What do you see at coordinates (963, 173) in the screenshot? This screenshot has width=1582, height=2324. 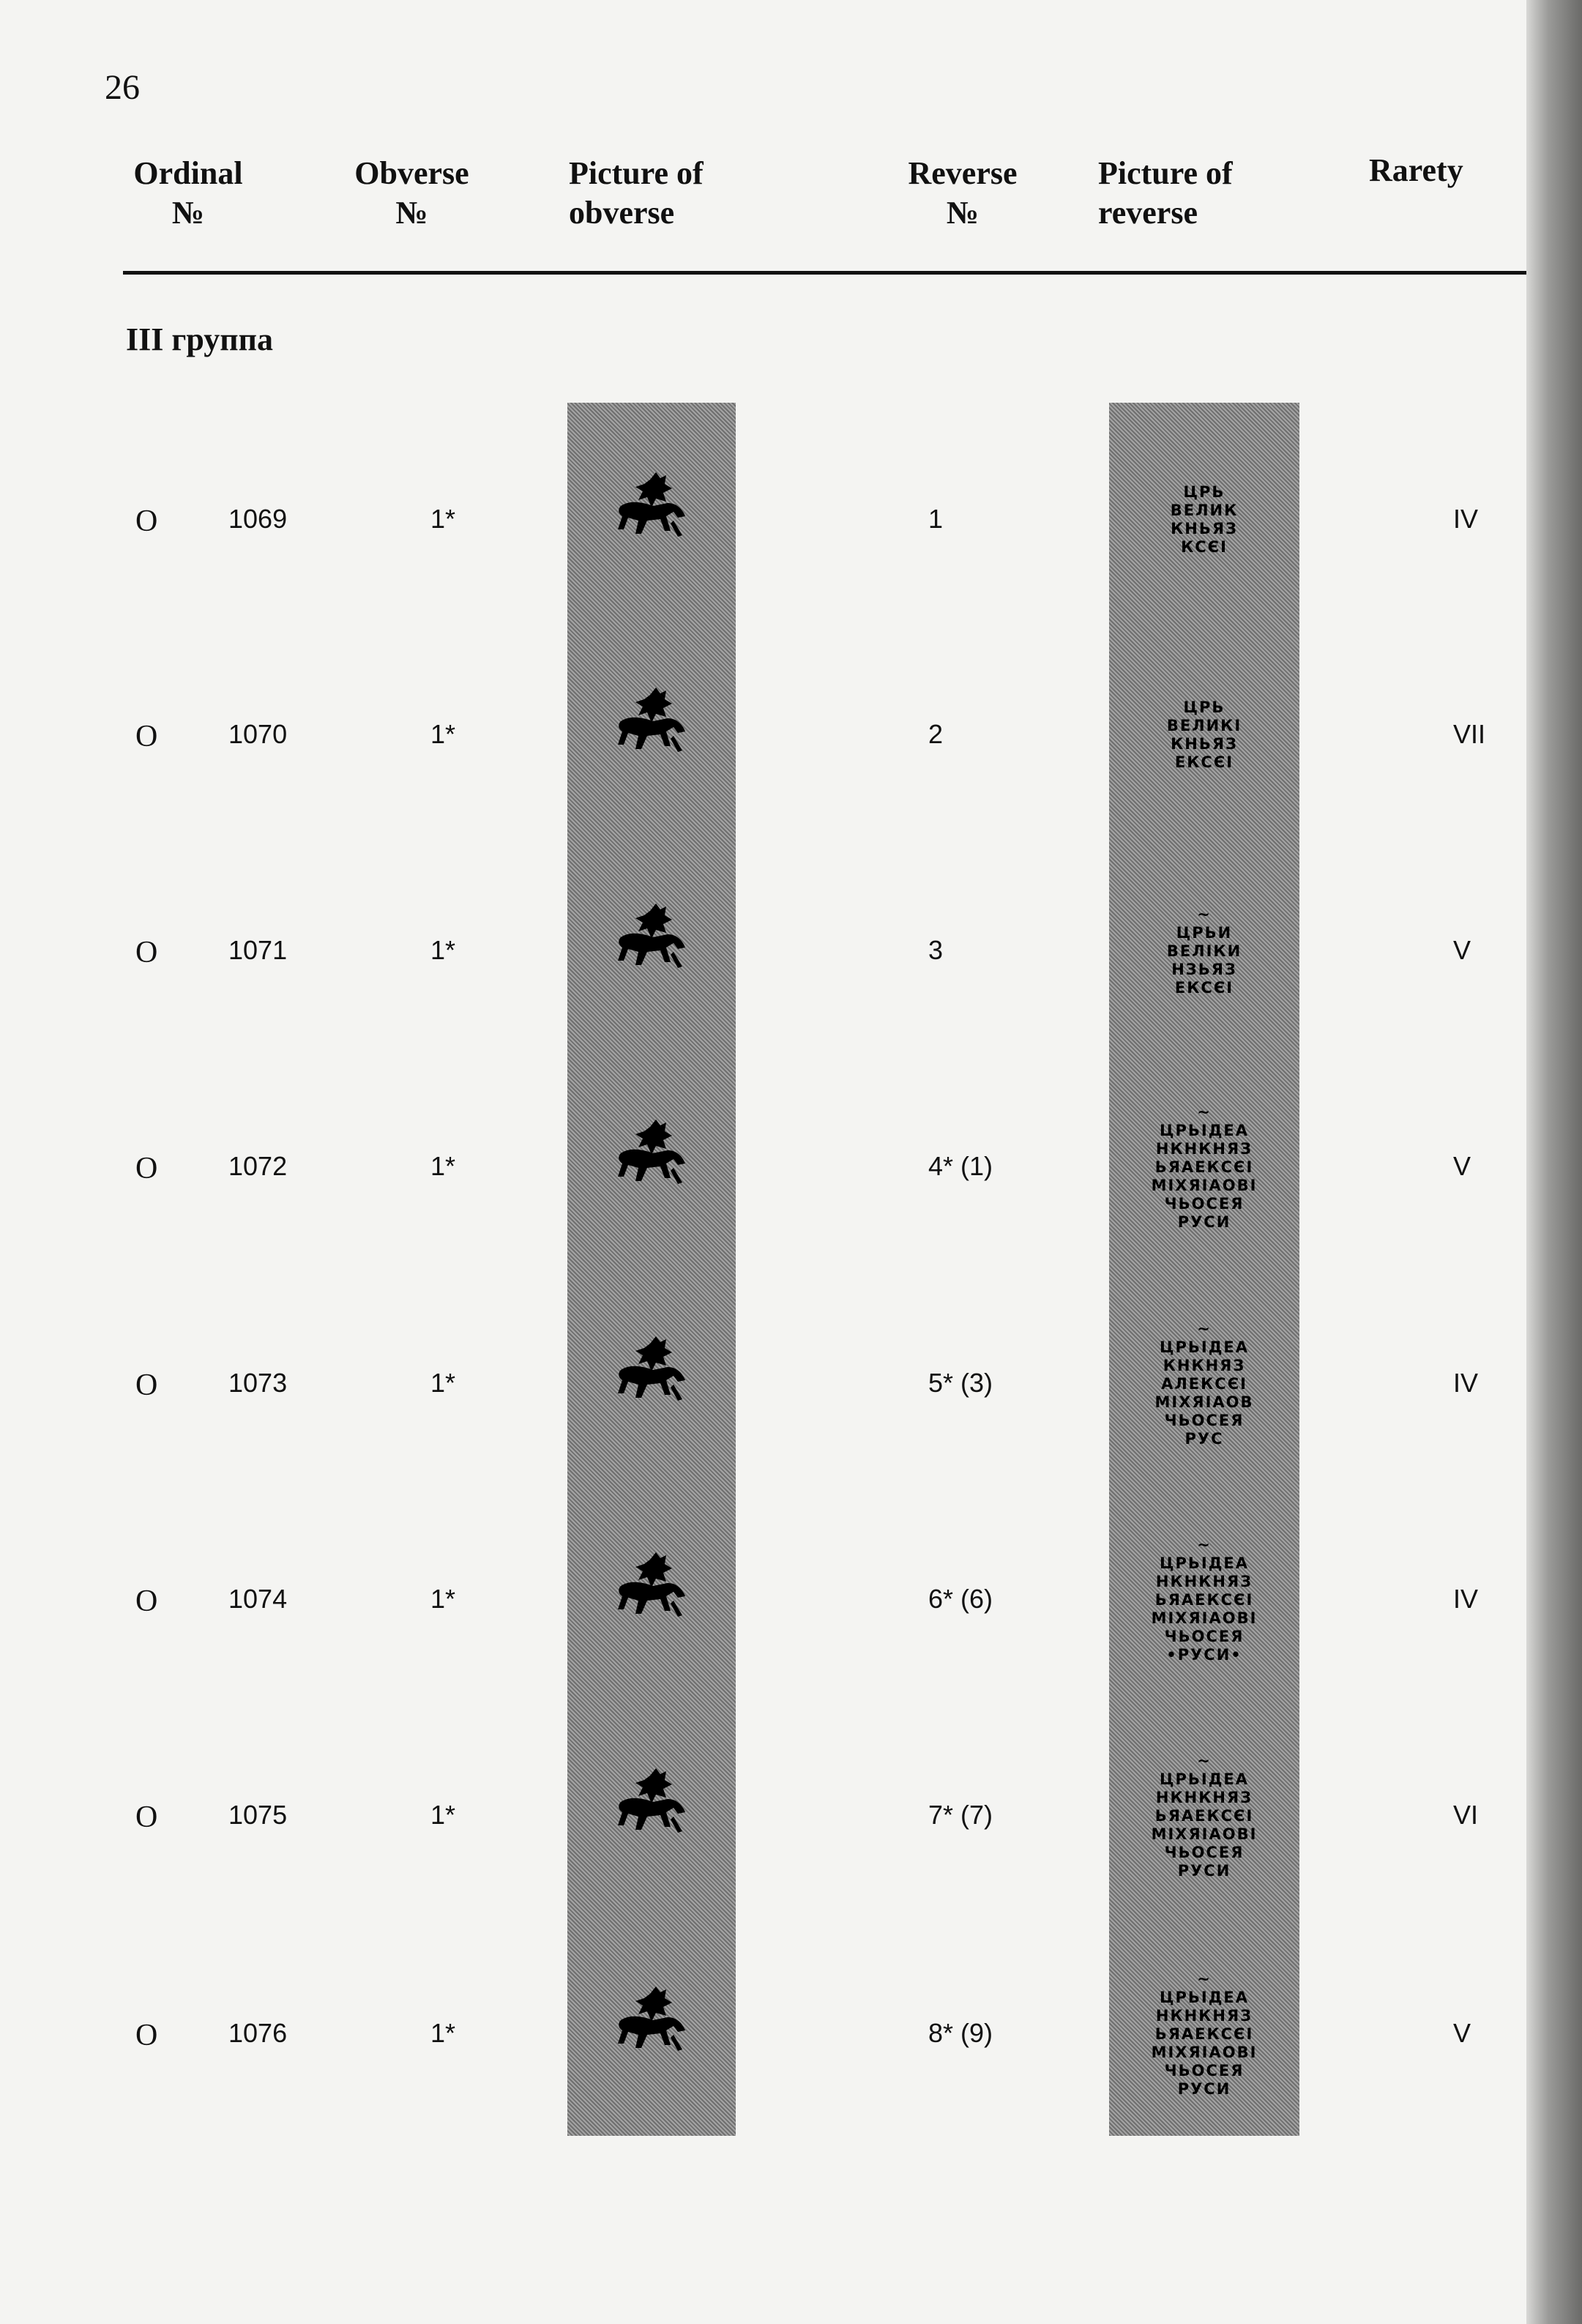 I see `header-reverse-line1: Reverse` at bounding box center [963, 173].